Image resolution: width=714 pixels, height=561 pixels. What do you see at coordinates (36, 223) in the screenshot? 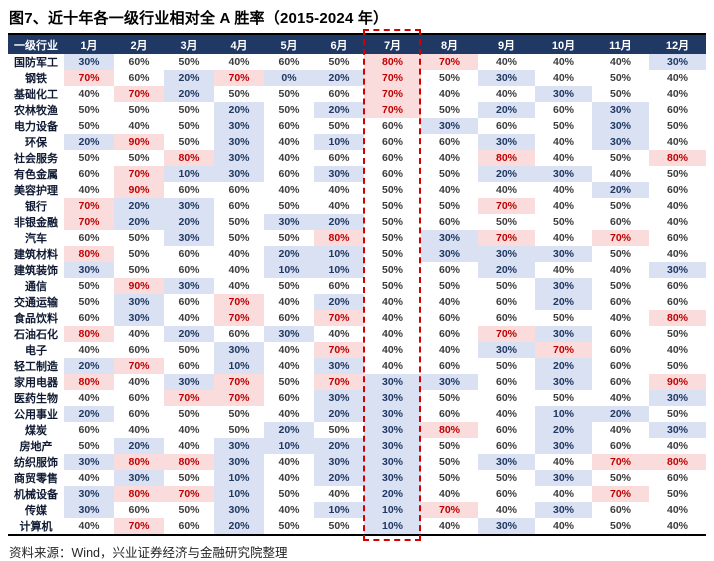
I see `industry-label: 非银金融` at bounding box center [36, 223].